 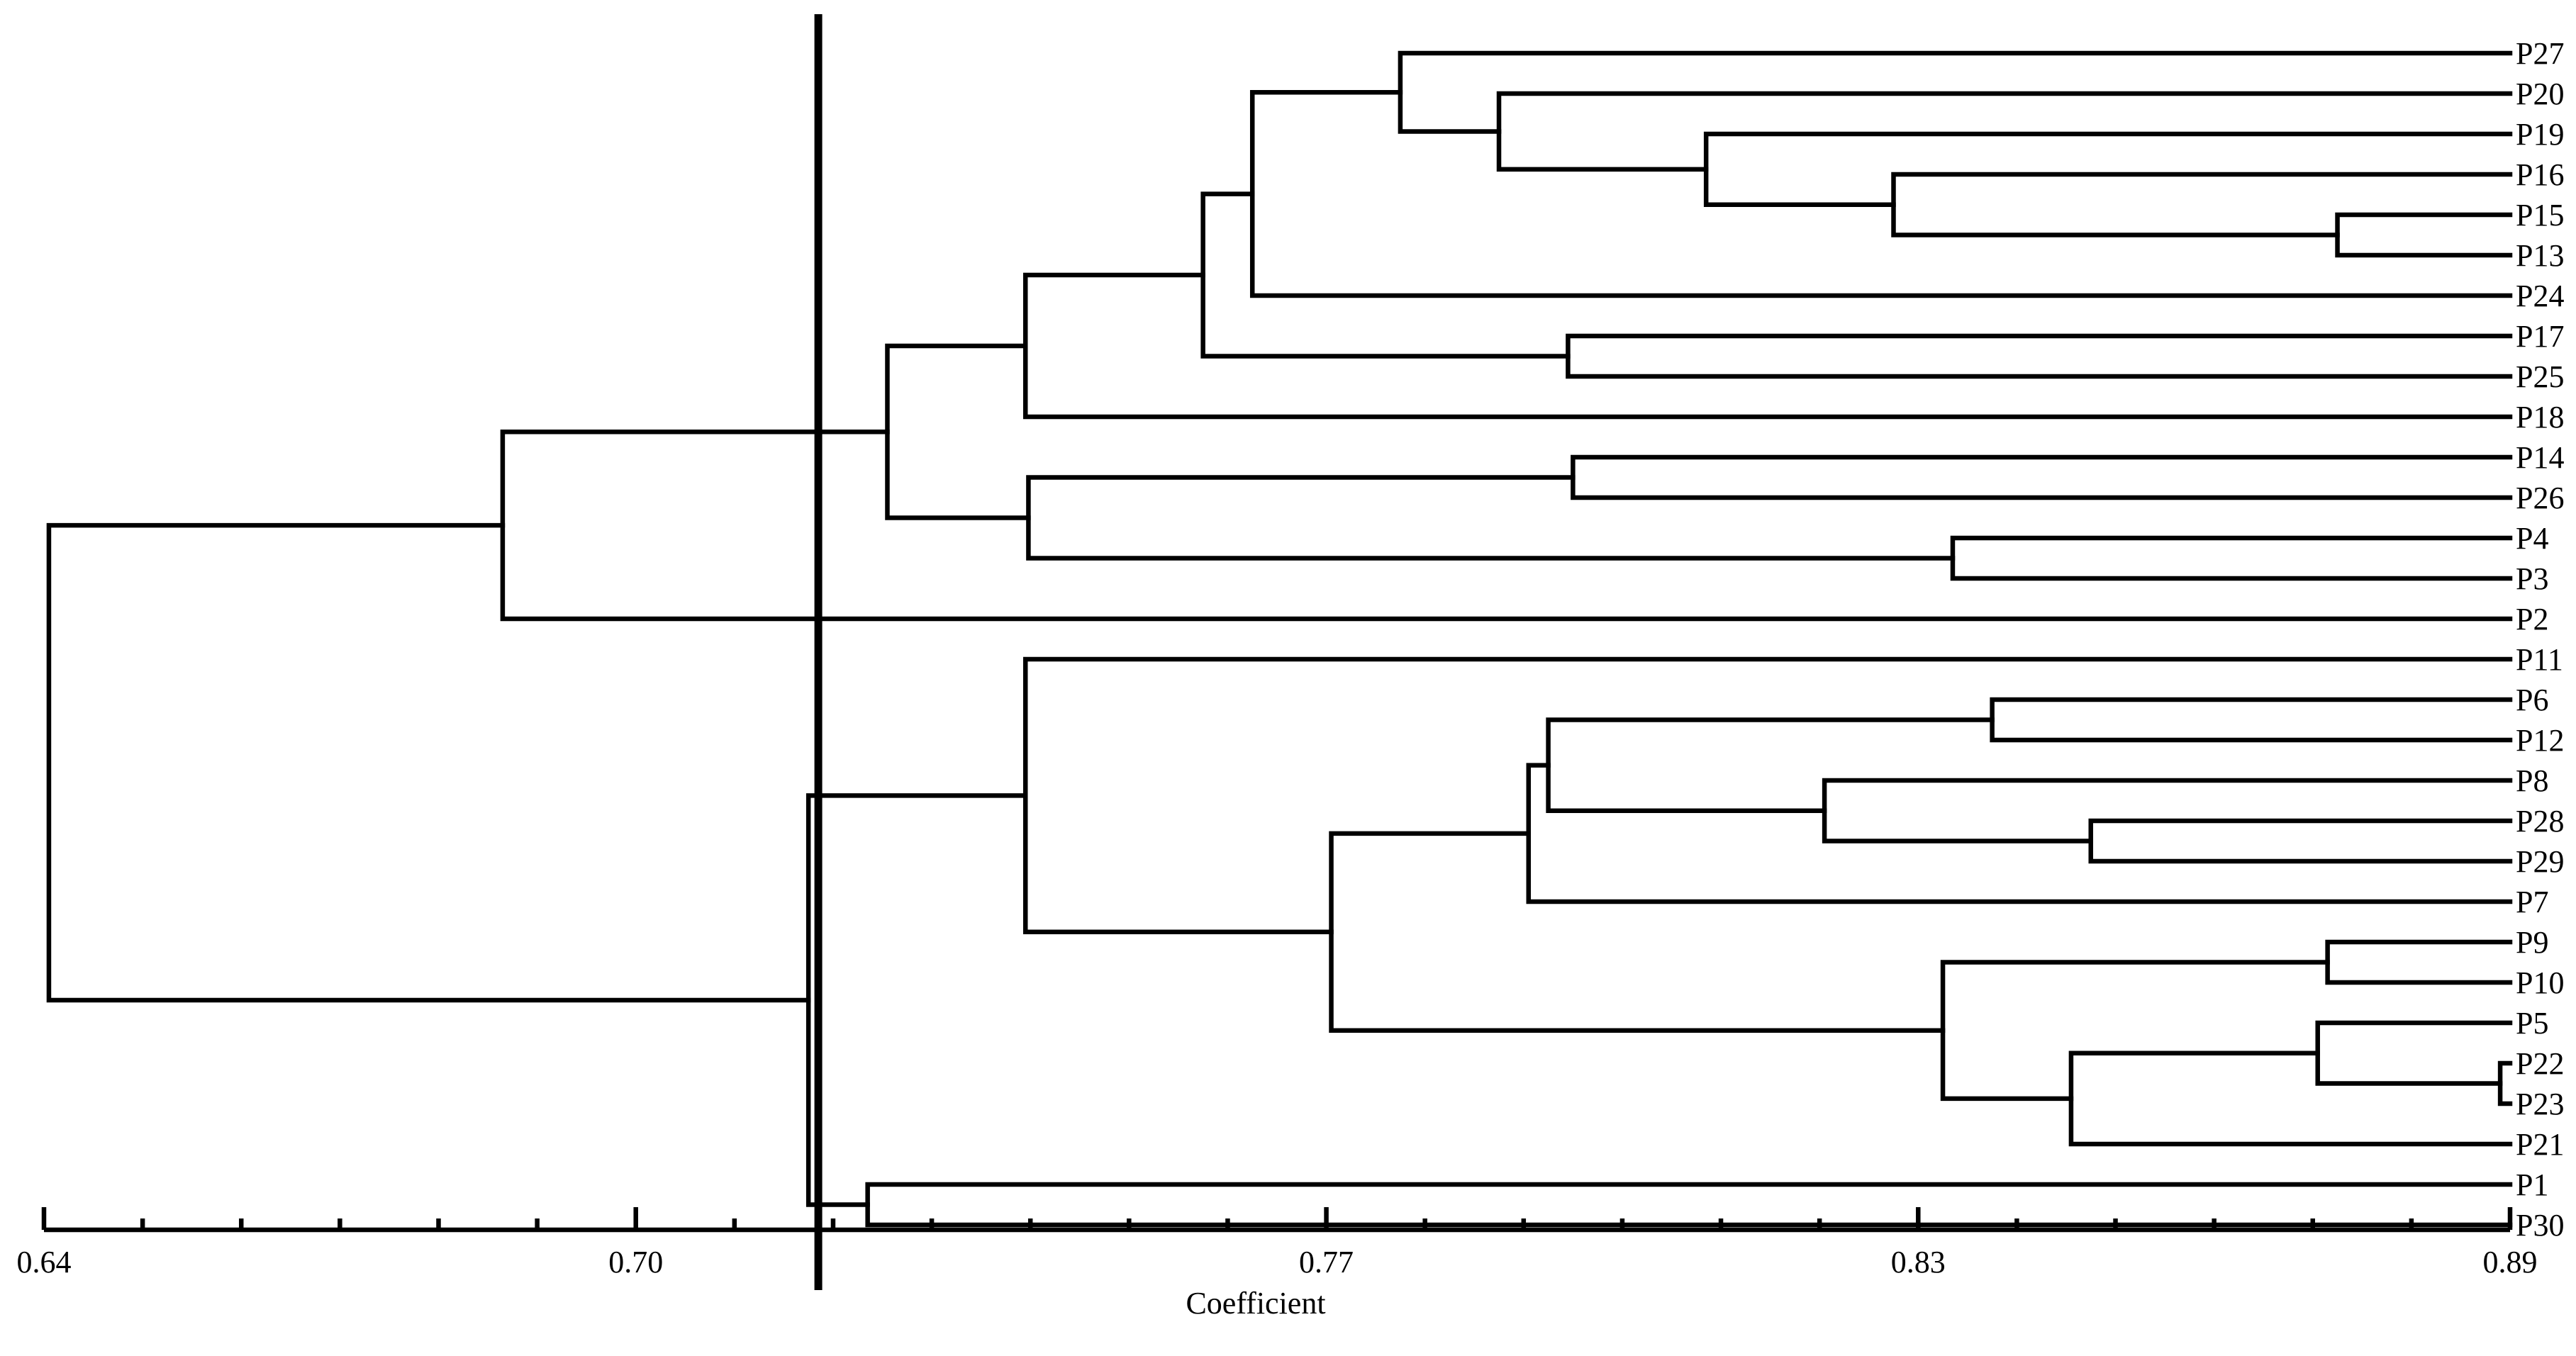 What do you see at coordinates (2532, 578) in the screenshot?
I see `leaf-label: P3` at bounding box center [2532, 578].